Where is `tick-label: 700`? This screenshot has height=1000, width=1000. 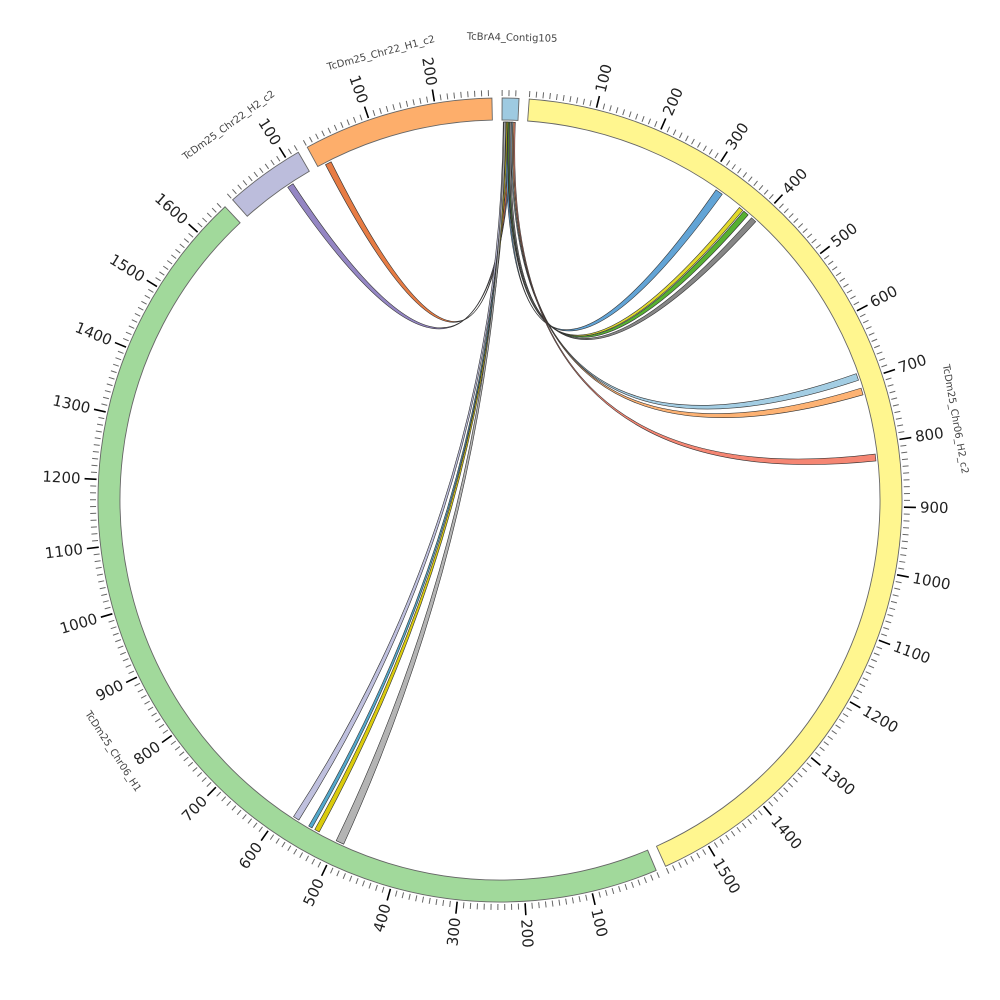 tick-label: 700 is located at coordinates (912, 364).